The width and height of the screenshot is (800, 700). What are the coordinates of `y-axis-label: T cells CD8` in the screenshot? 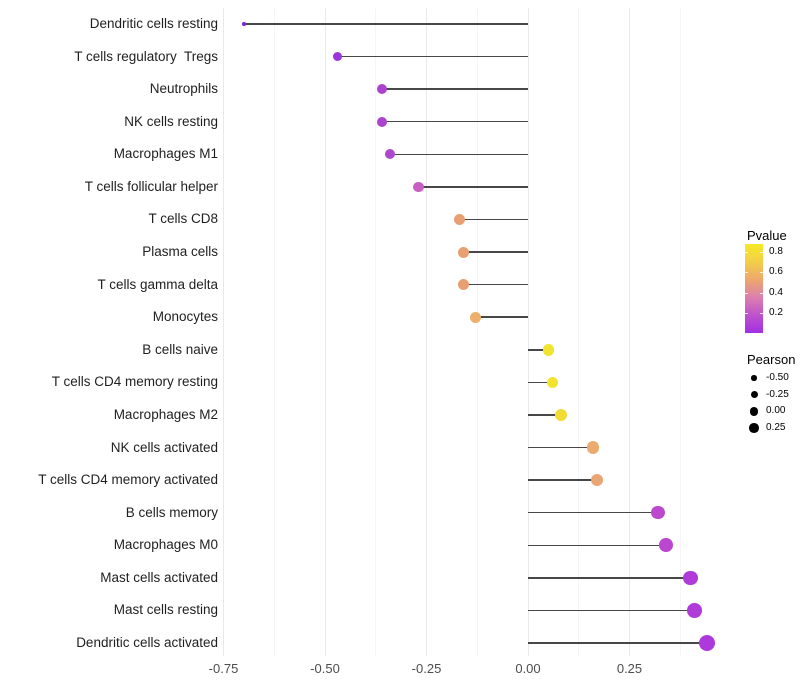 It's located at (183, 219).